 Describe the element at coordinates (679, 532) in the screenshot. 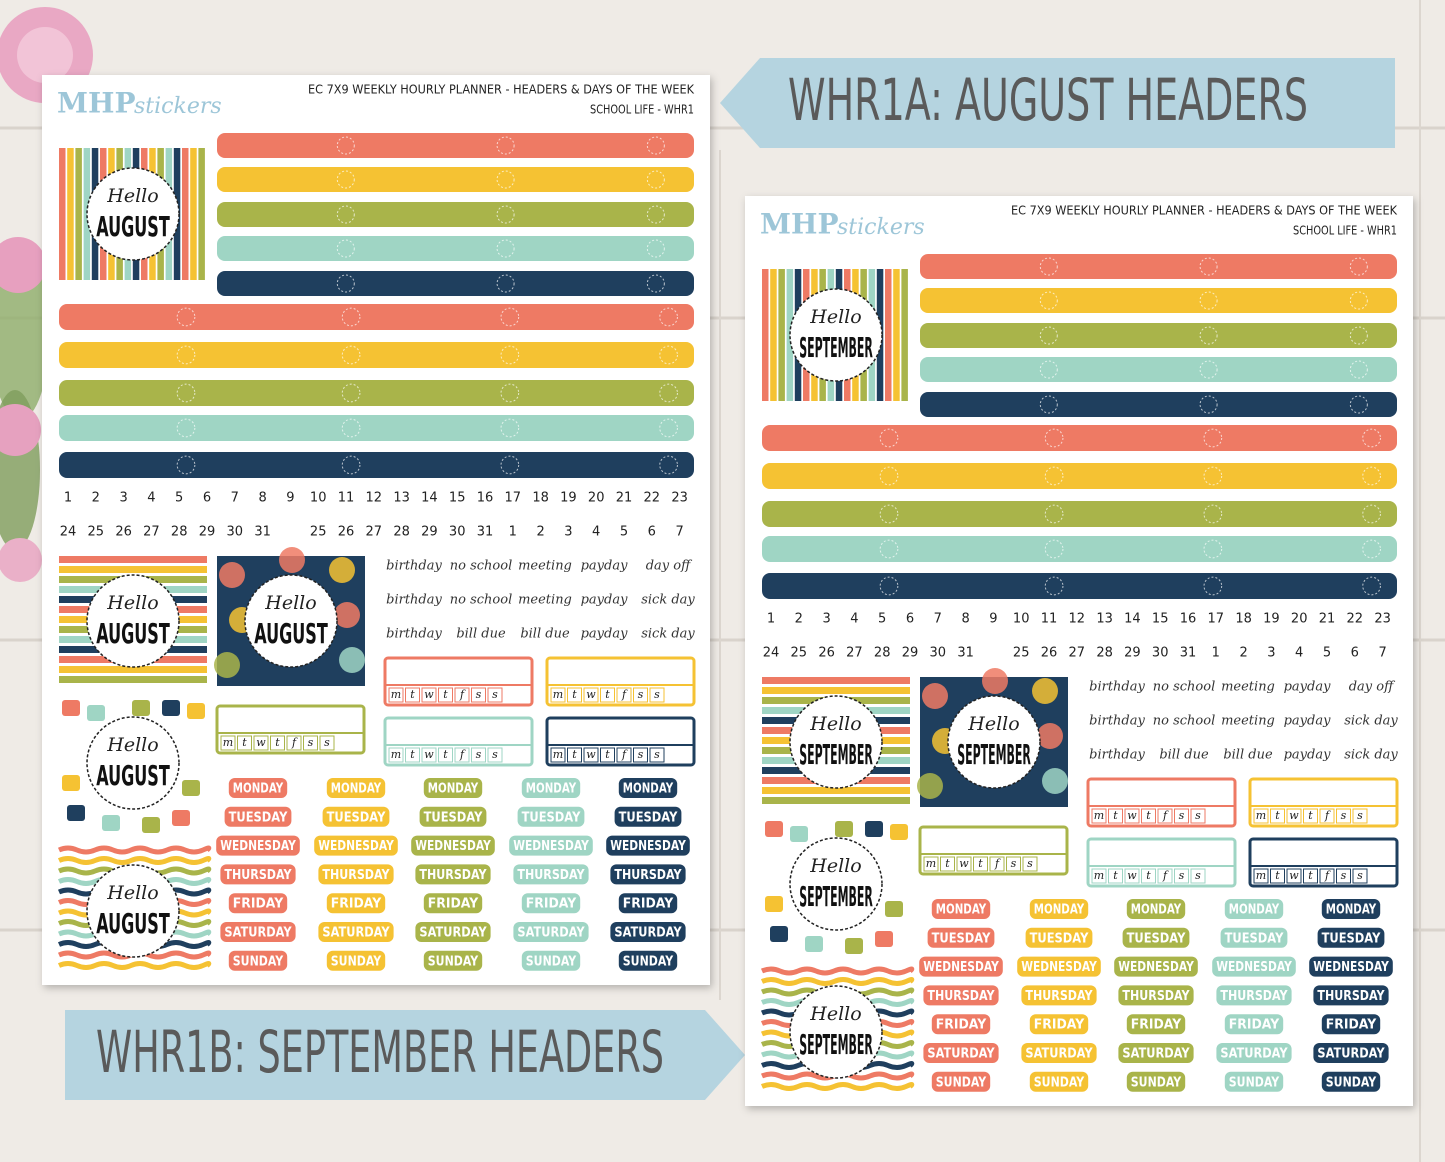

I see `date-number: 7` at that location.